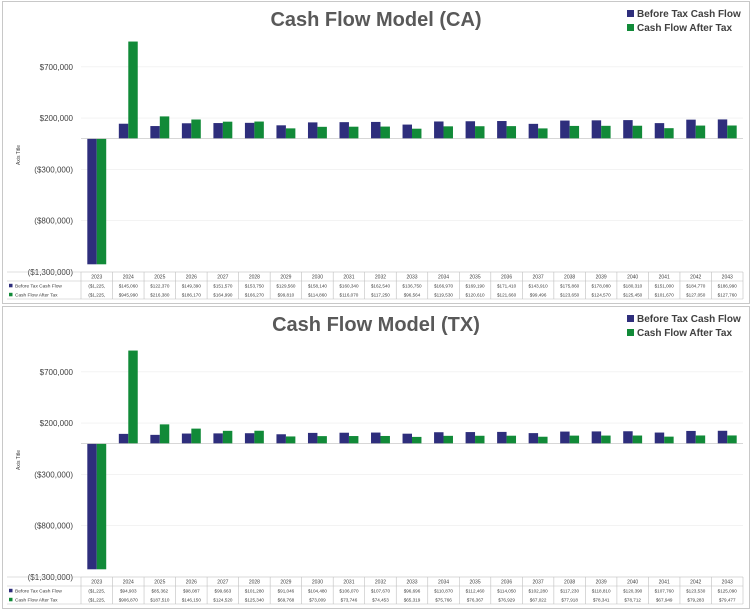  What do you see at coordinates (318, 590) in the screenshot?
I see `table-cell: $104,480` at bounding box center [318, 590].